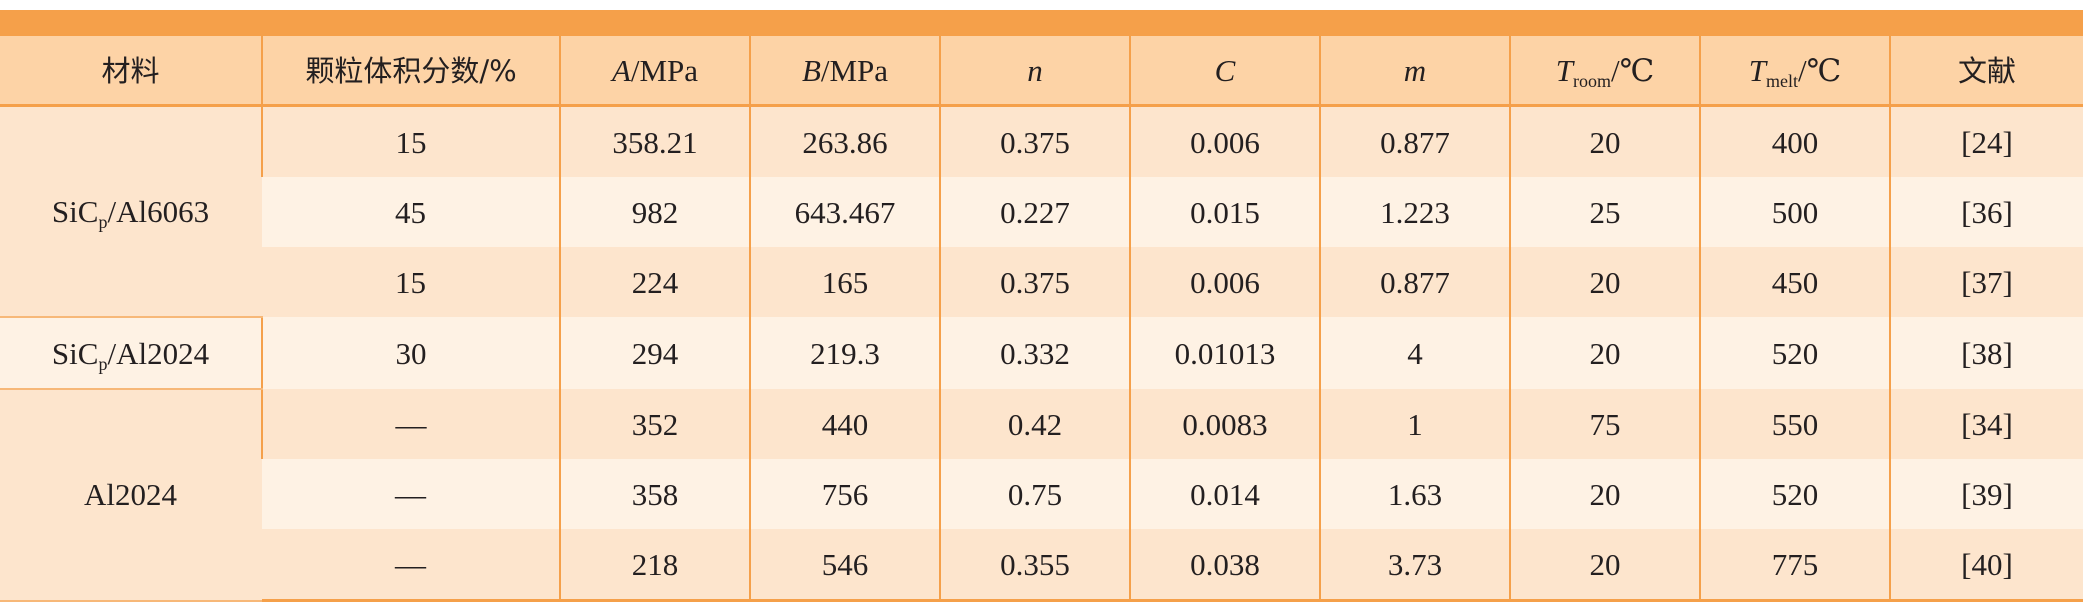 The height and width of the screenshot is (610, 2083). I want to click on cell-ref: [24], so click(1986, 141).